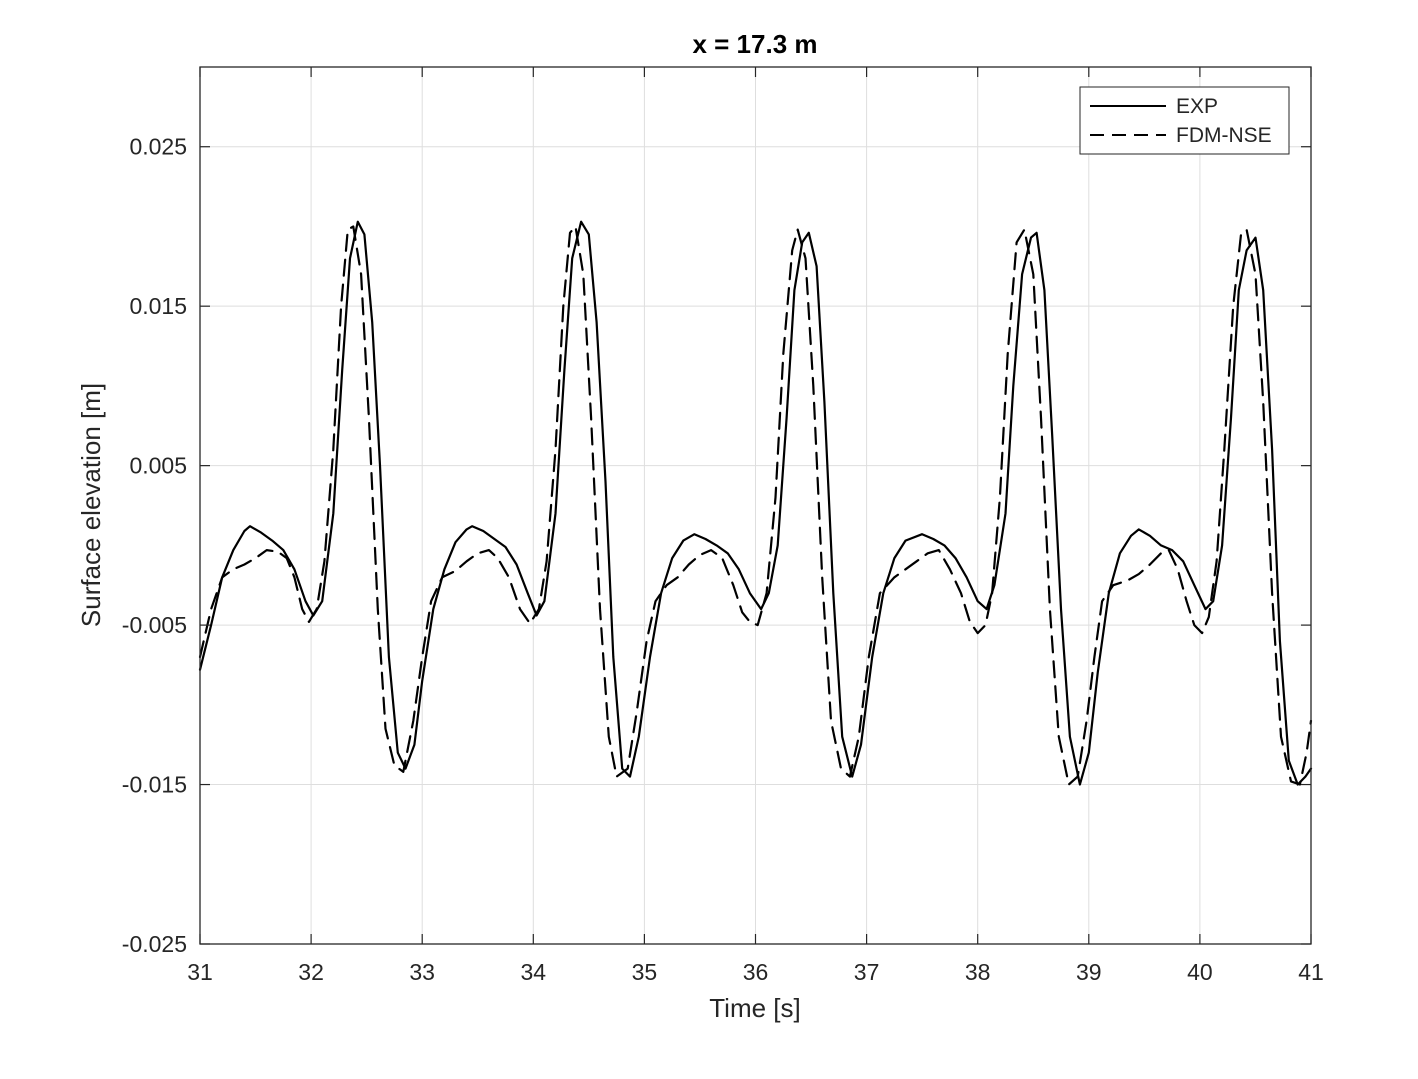 This screenshot has height=1079, width=1418. I want to click on x-tick-label: 36, so click(756, 972).